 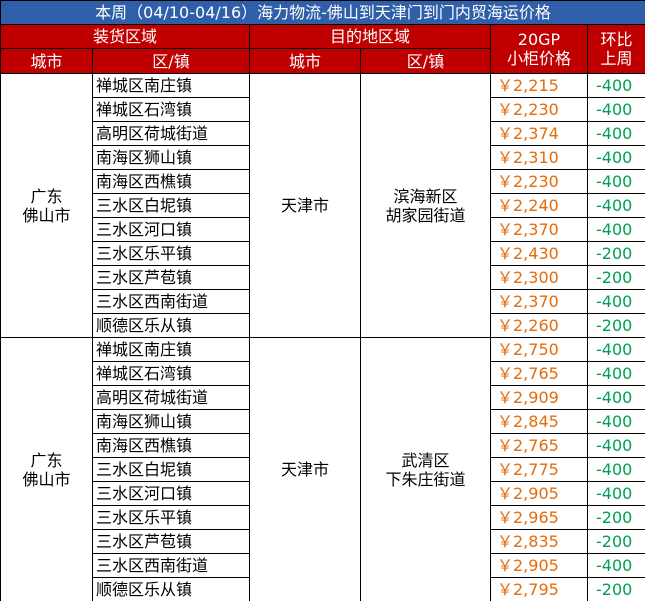 I want to click on table-row: 南海区西樵镇 ￥2,230 -400, so click(x=323, y=181).